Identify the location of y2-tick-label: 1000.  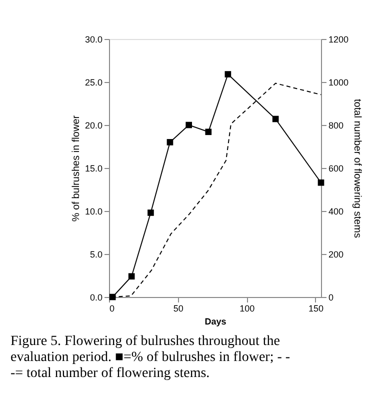
(338, 83).